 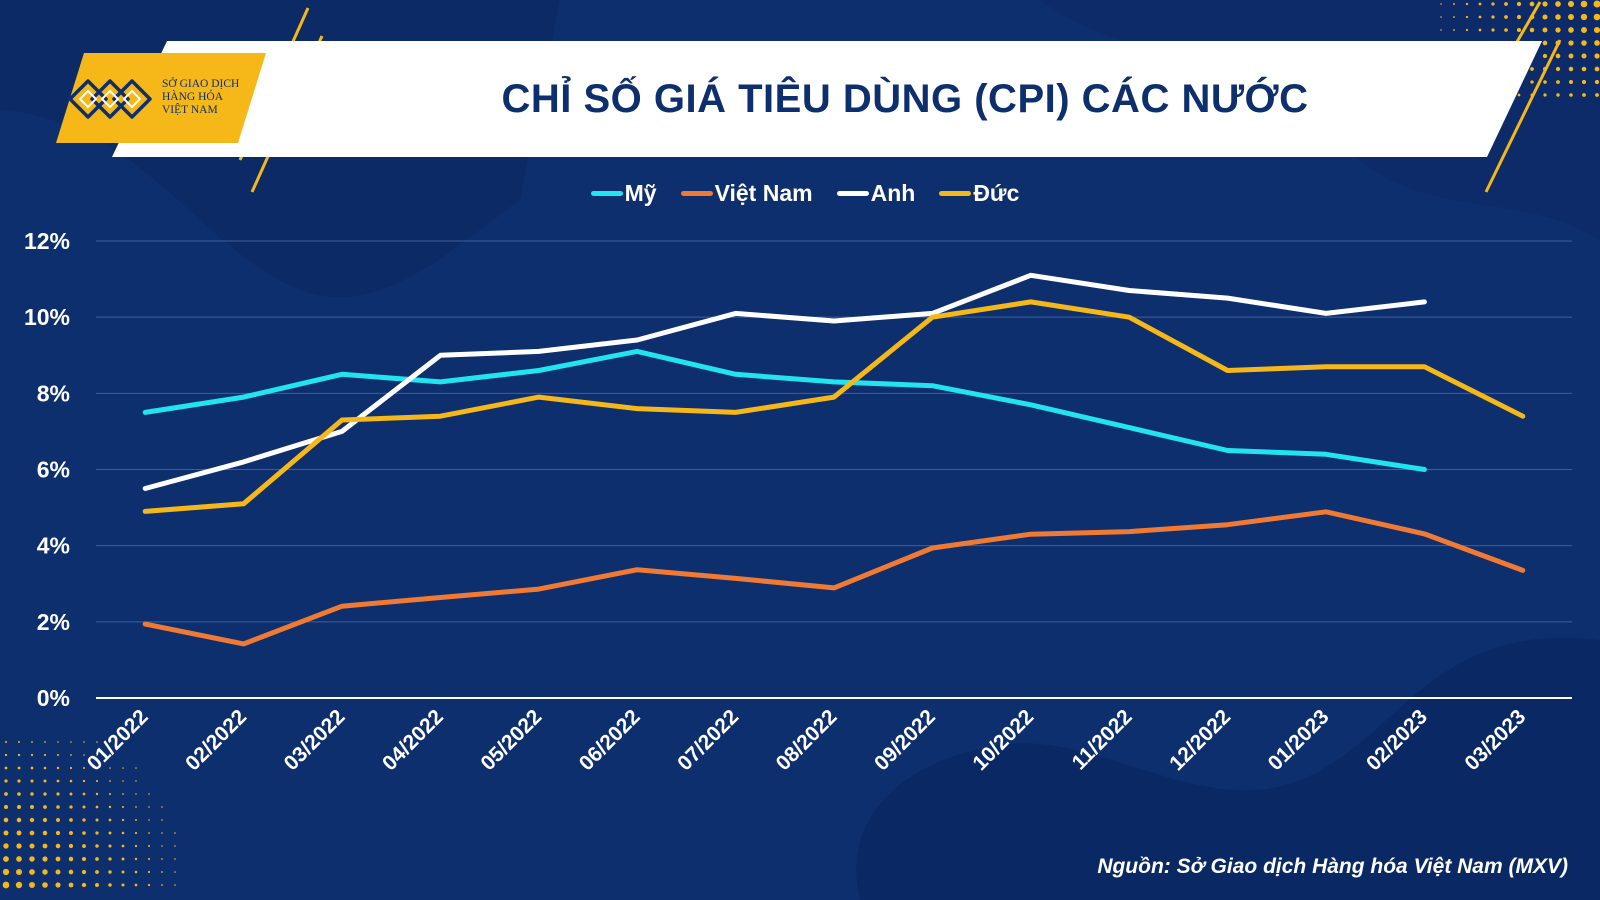 I want to click on page-title: CHỈ SỐ GIÁ TIÊU DÙNG (CPI) CÁC NƯỚC, so click(x=905, y=98).